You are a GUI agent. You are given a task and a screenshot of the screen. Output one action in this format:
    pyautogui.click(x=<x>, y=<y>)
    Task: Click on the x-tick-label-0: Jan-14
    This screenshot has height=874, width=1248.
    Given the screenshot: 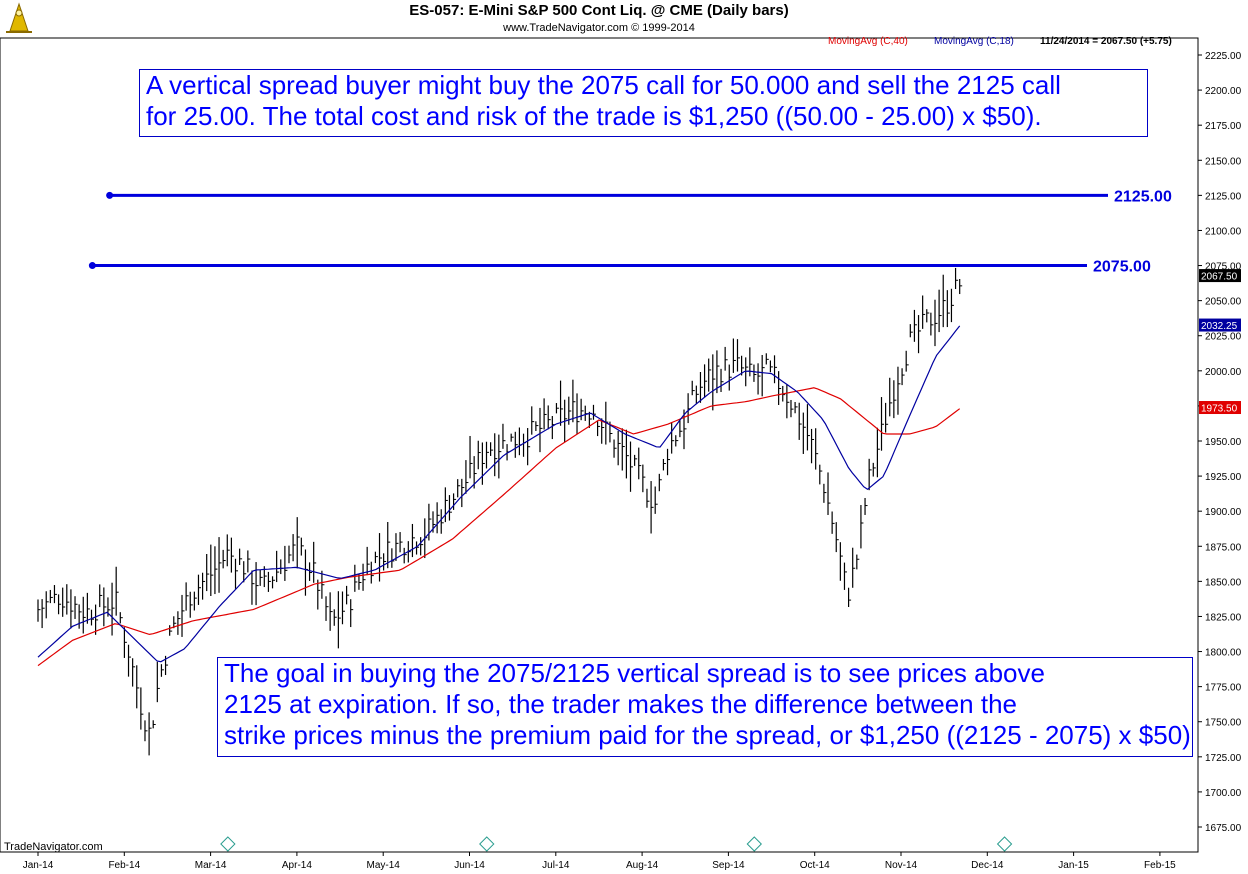 What is the action you would take?
    pyautogui.click(x=38, y=865)
    